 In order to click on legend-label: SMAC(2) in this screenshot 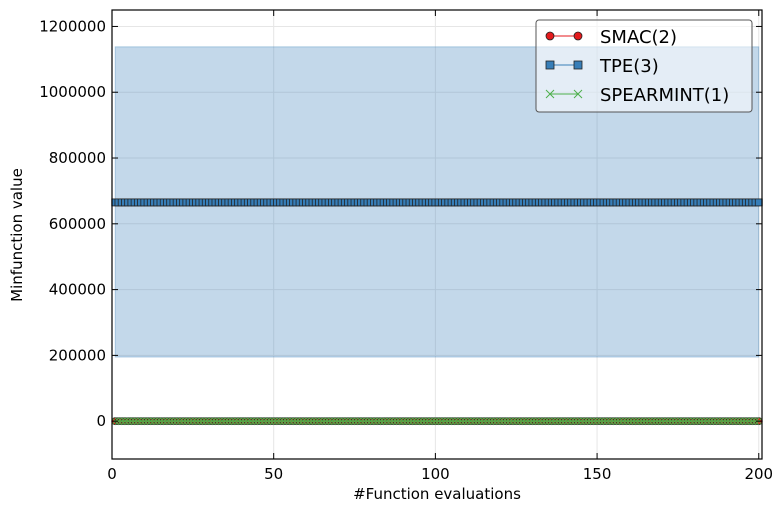, I will do `click(638, 37)`.